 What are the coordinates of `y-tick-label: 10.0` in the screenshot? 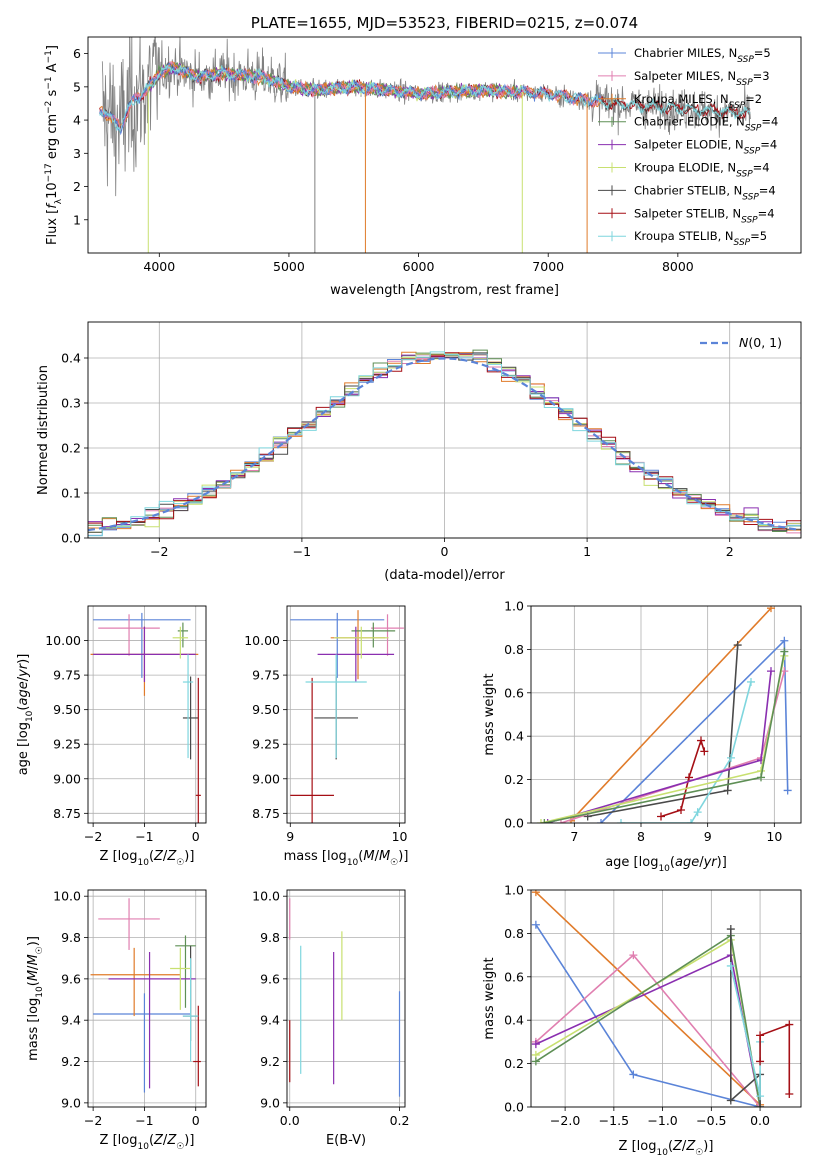 It's located at (266, 896).